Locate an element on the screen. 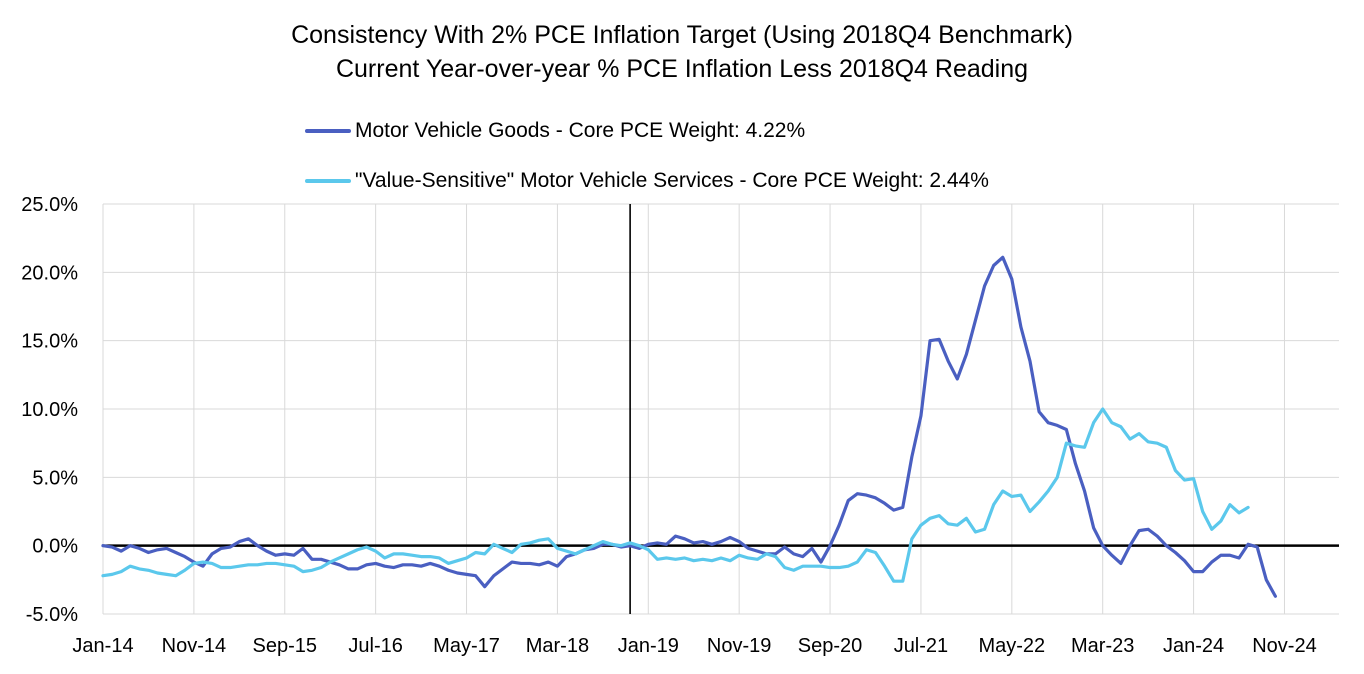  x-tick-label: Jul-21 is located at coordinates (921, 646).